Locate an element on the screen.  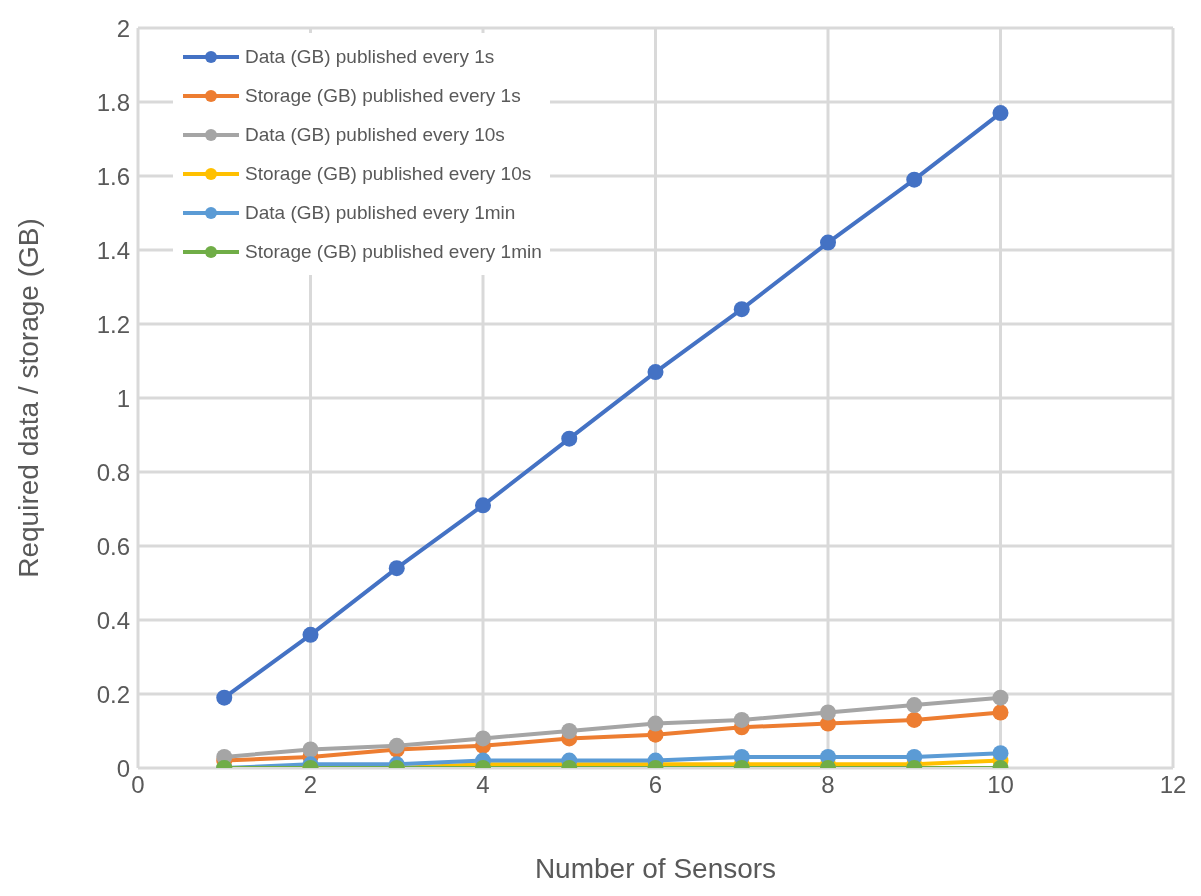
y-tick-label: 0.6 is located at coordinates (113, 546).